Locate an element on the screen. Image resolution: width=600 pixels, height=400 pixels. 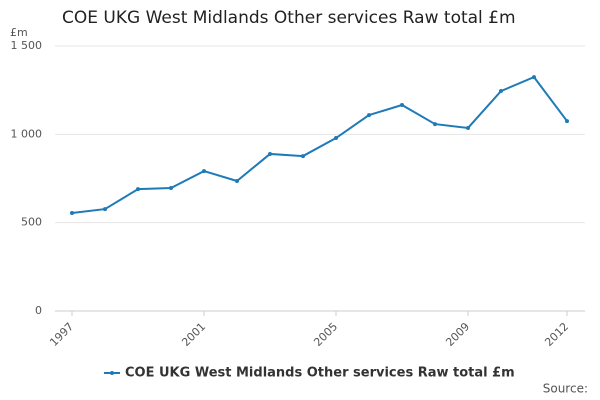
y-tick-label: 1 000 is located at coordinates (27, 133).